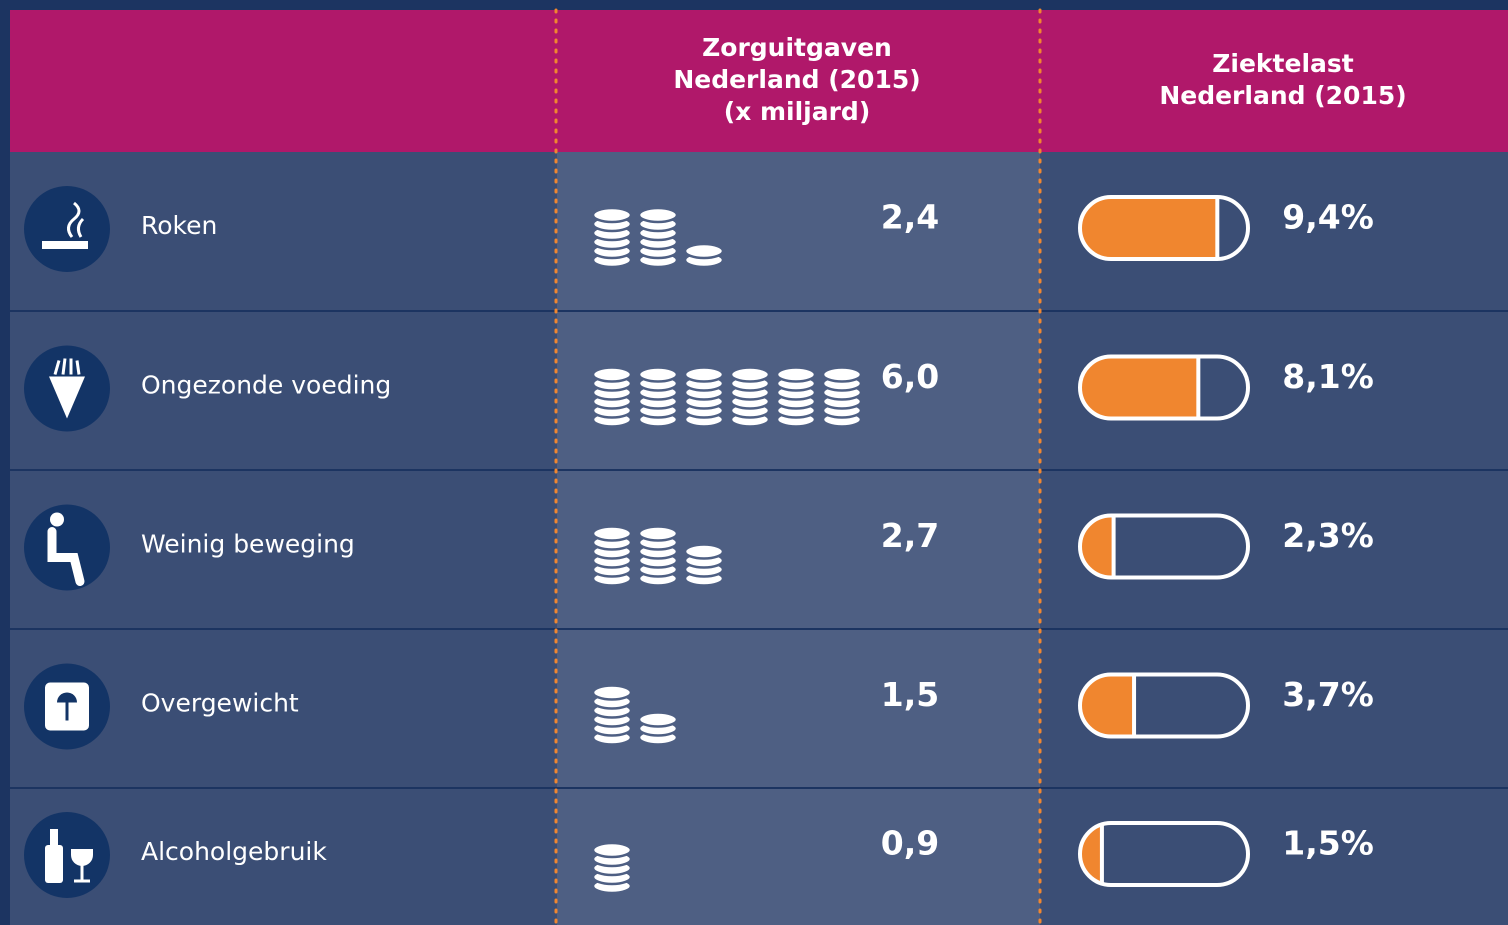 The height and width of the screenshot is (925, 1508). What do you see at coordinates (266, 385) in the screenshot?
I see `row-label: Ongezonde voeding` at bounding box center [266, 385].